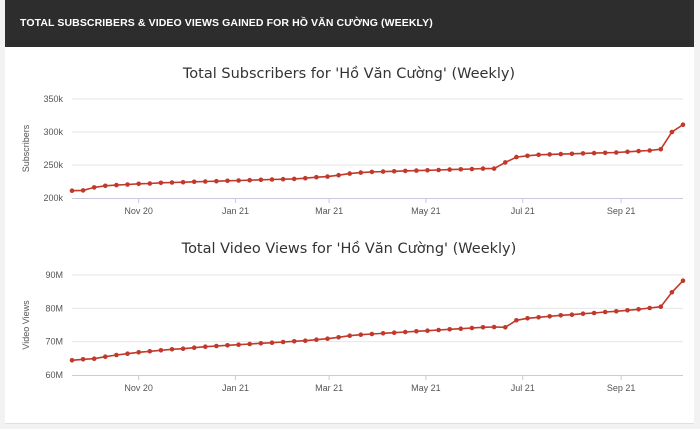 The height and width of the screenshot is (429, 700). What do you see at coordinates (54, 342) in the screenshot?
I see `y-tick-label: 70M` at bounding box center [54, 342].